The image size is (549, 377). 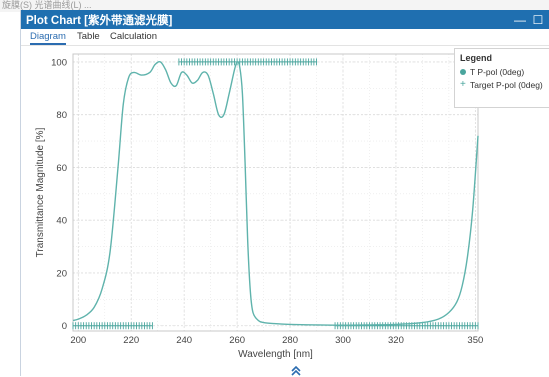 What do you see at coordinates (61, 273) in the screenshot?
I see `y-tick-label: 20` at bounding box center [61, 273].